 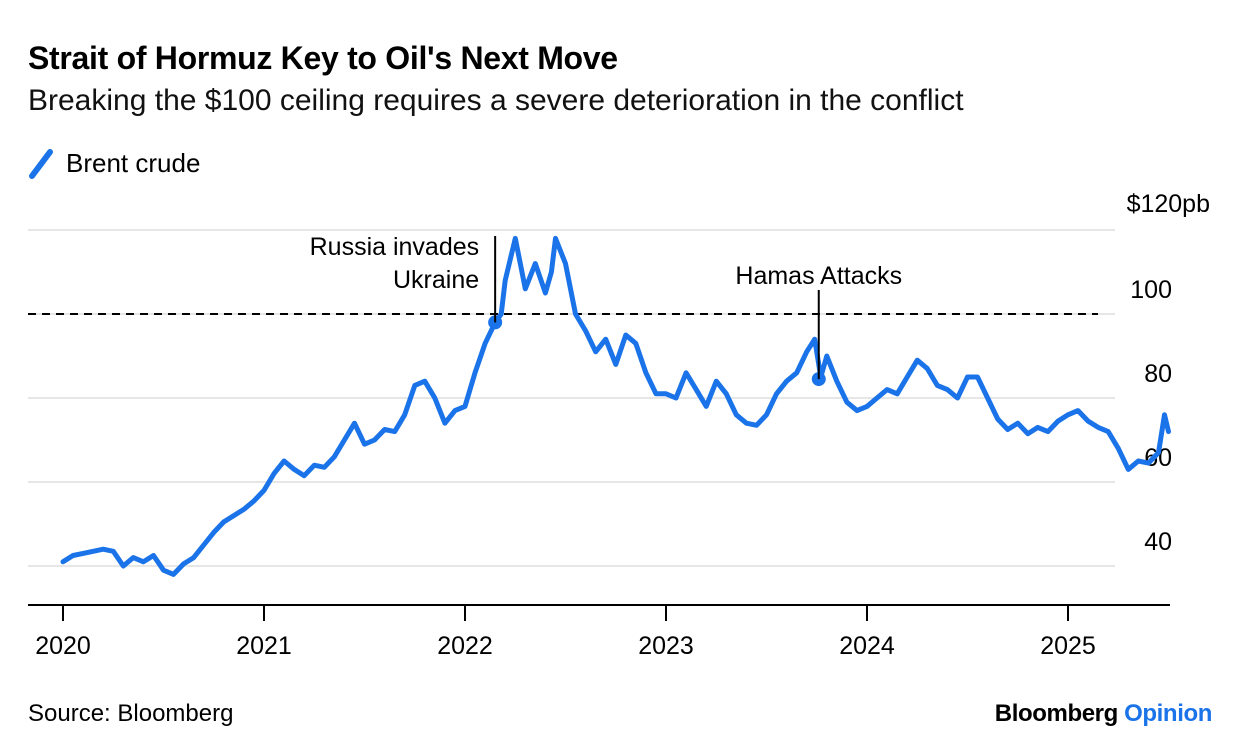 I want to click on x-tick-label: 2023, so click(x=666, y=646).